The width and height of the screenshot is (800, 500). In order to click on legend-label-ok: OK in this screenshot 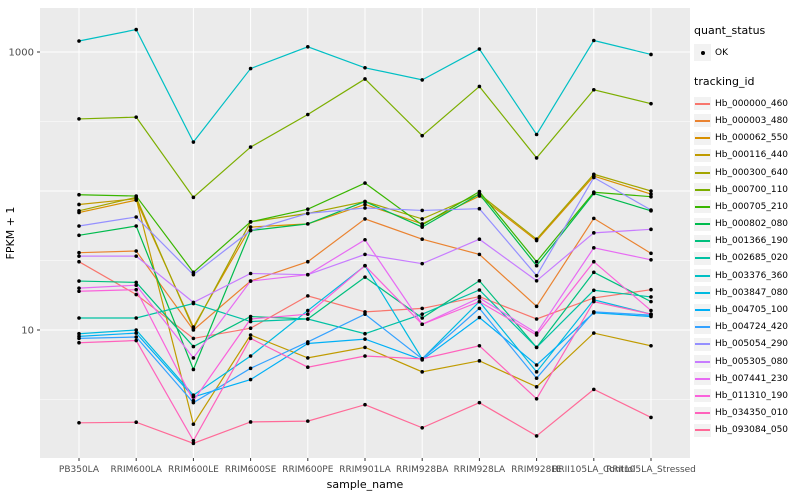, I will do `click(721, 52)`.